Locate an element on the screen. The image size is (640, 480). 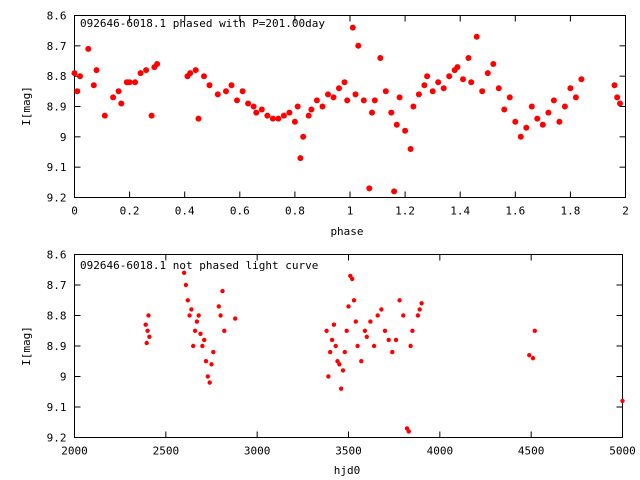
x-tick-label: 5000 is located at coordinates (622, 451).